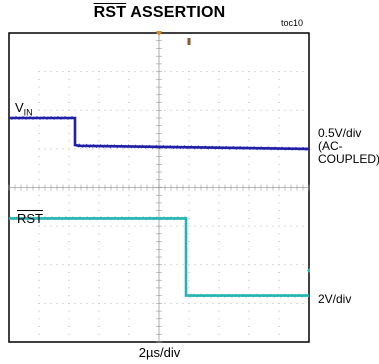 The image size is (379, 364). I want to click on figure-tag: toc10, so click(292, 23).